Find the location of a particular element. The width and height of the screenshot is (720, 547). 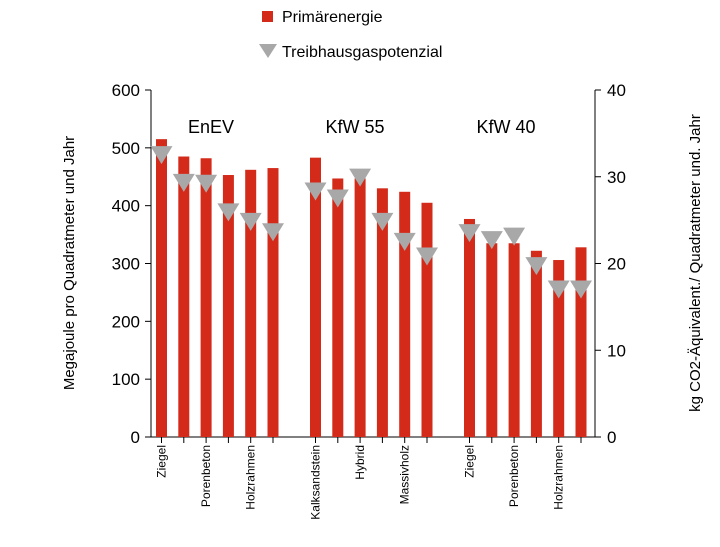

y2-tick-label: 30 is located at coordinates (616, 177).